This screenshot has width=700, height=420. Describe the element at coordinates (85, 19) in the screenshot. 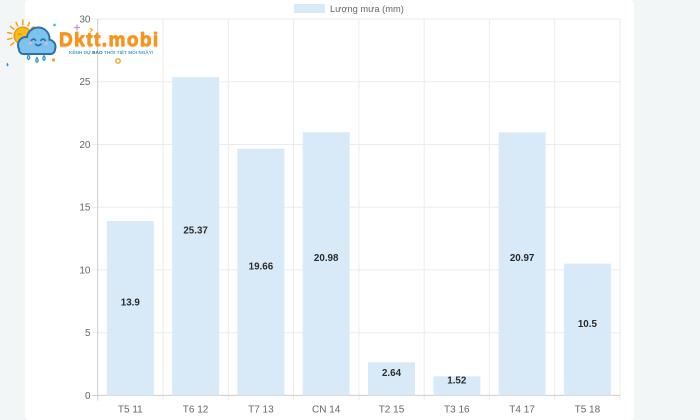

I see `svg-text: 30` at that location.